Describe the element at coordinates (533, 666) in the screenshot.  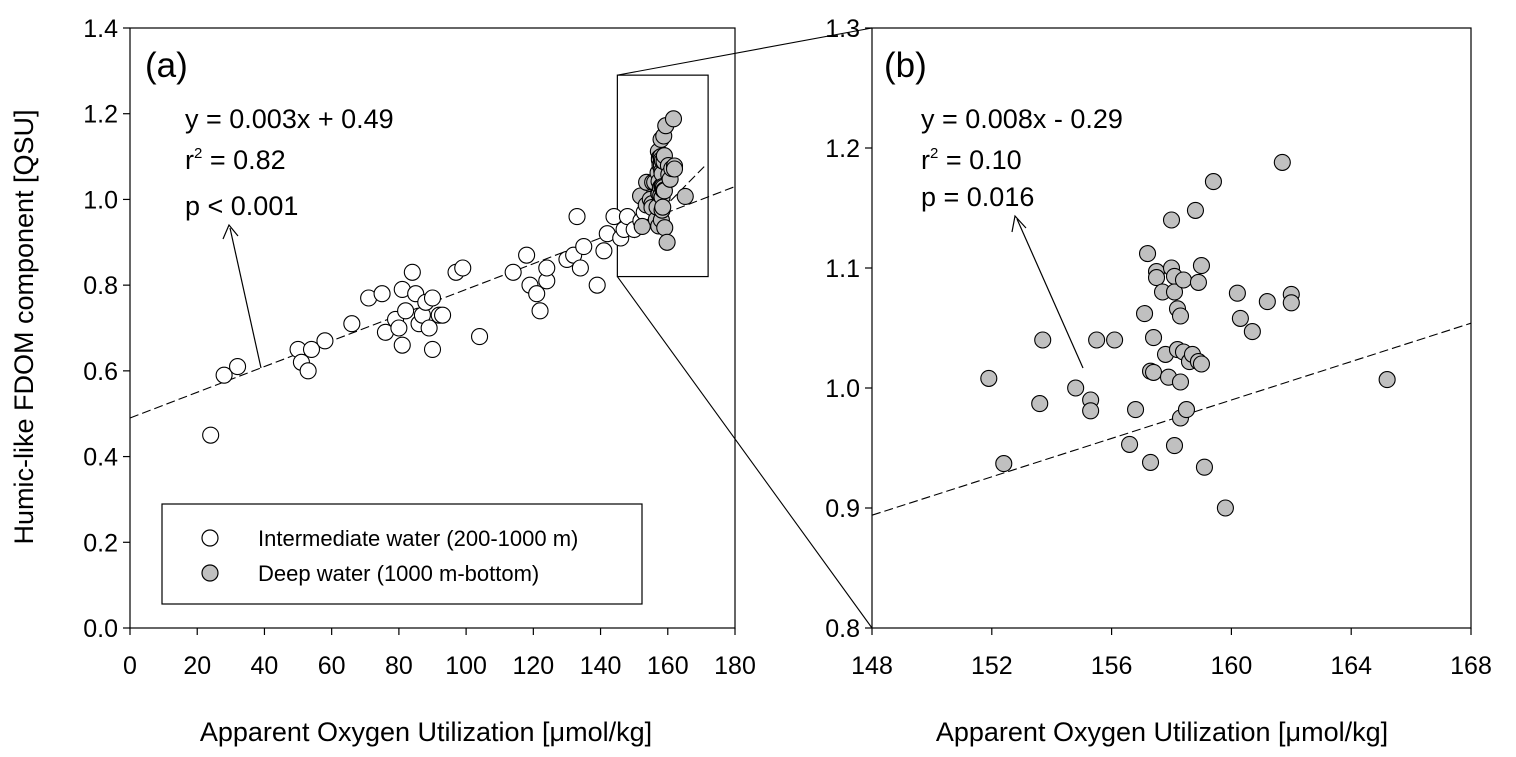
I see `panel-a-x-tick-label: 120` at that location.